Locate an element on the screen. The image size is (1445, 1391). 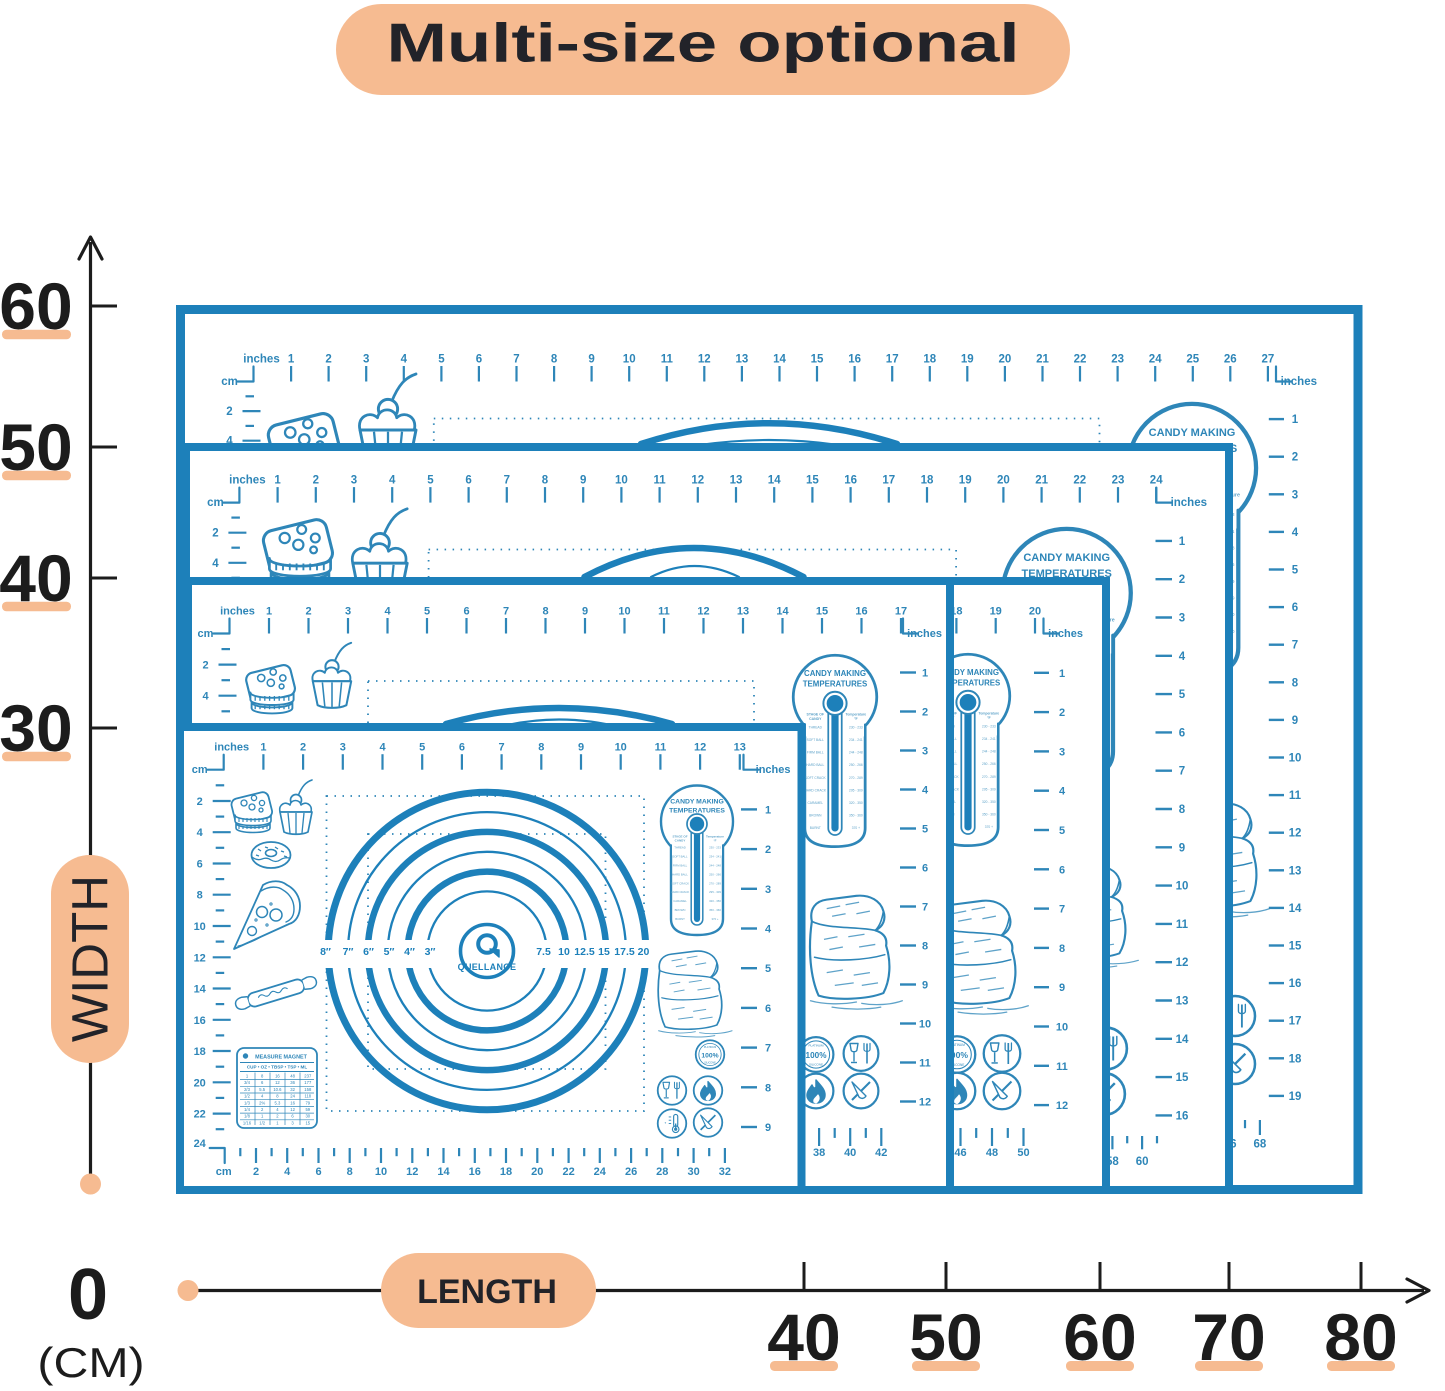
svg-text: 27 is located at coordinates (1268, 360).